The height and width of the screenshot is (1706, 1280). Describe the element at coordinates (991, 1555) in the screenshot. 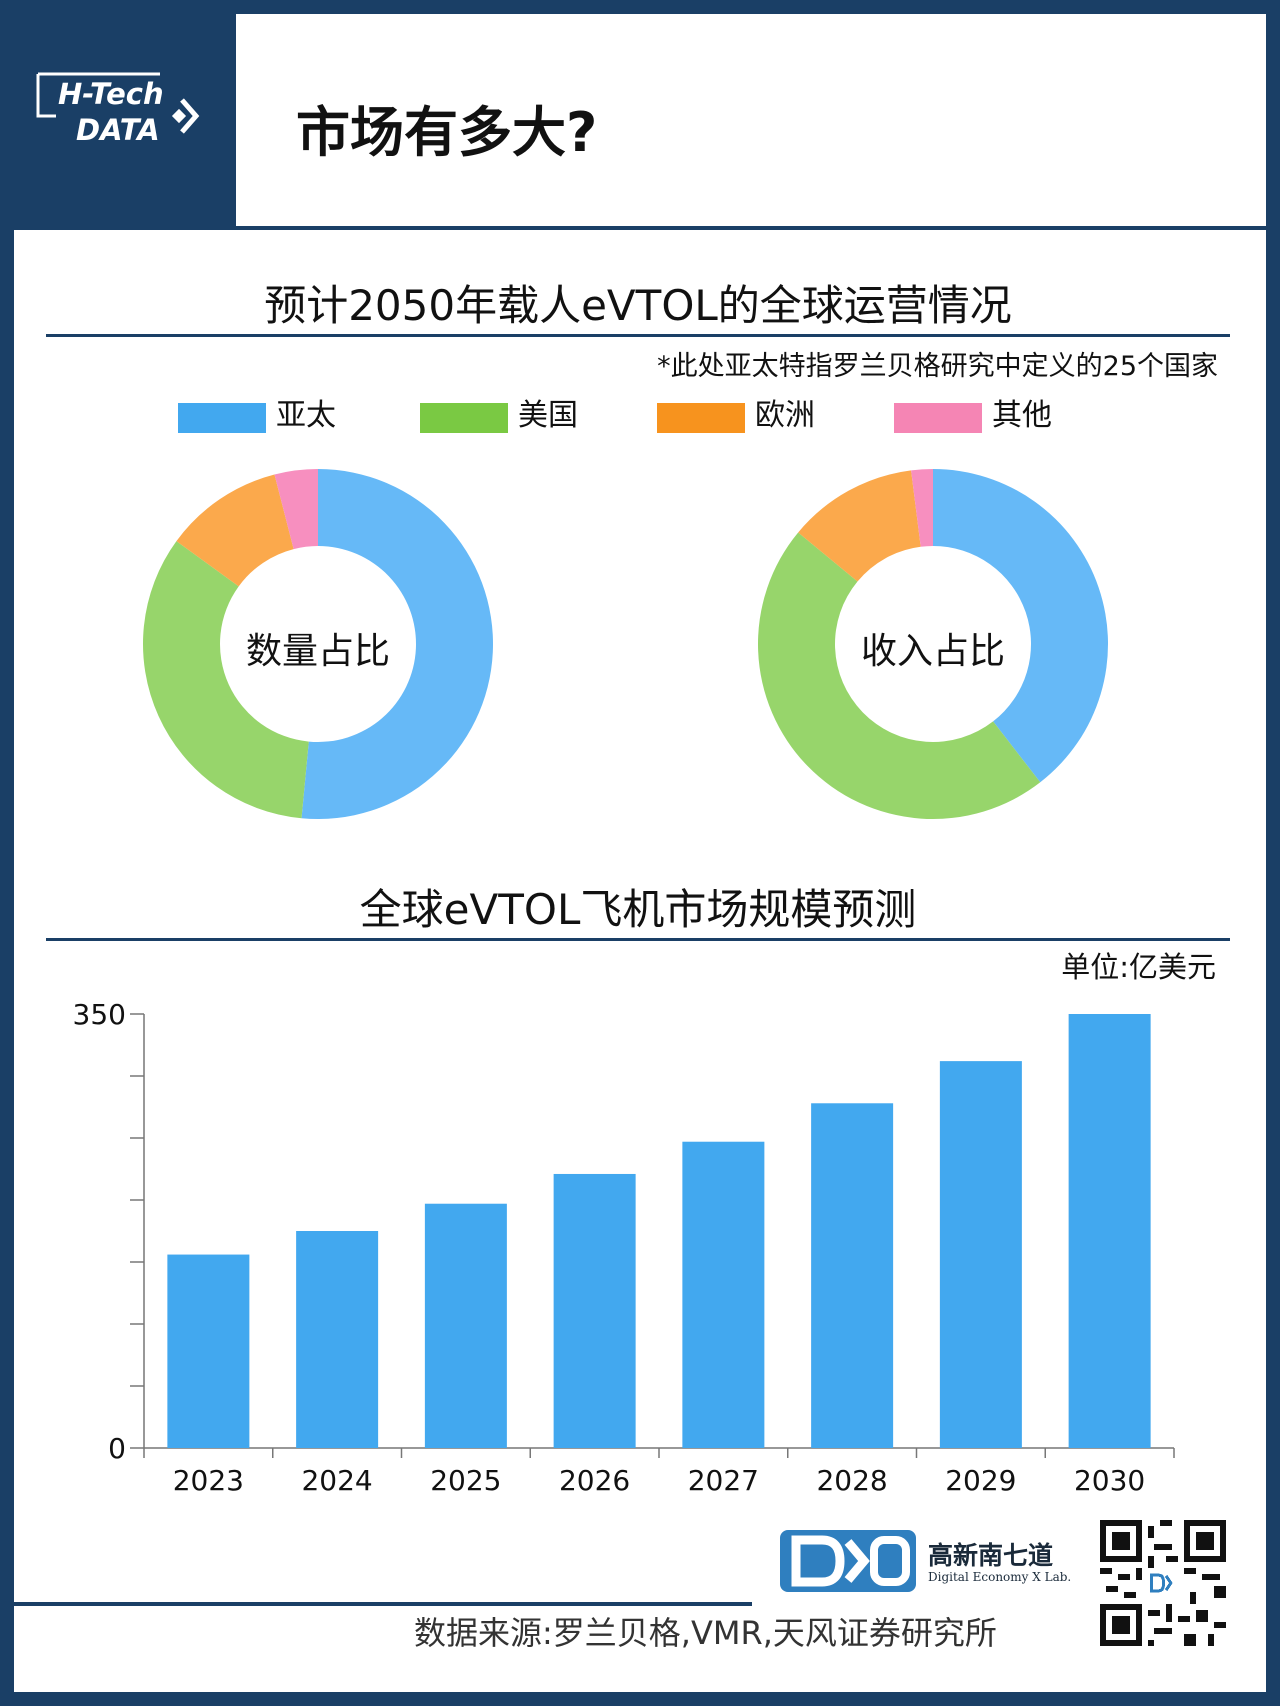

I see `brand-name: 高新南七道` at that location.